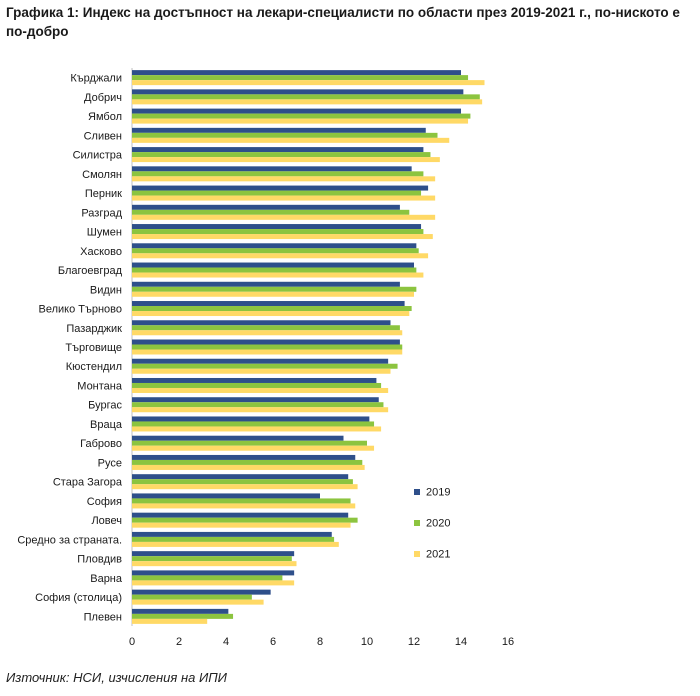 The width and height of the screenshot is (700, 696). What do you see at coordinates (96, 79) in the screenshot?
I see `category-label: Кърджали` at bounding box center [96, 79].